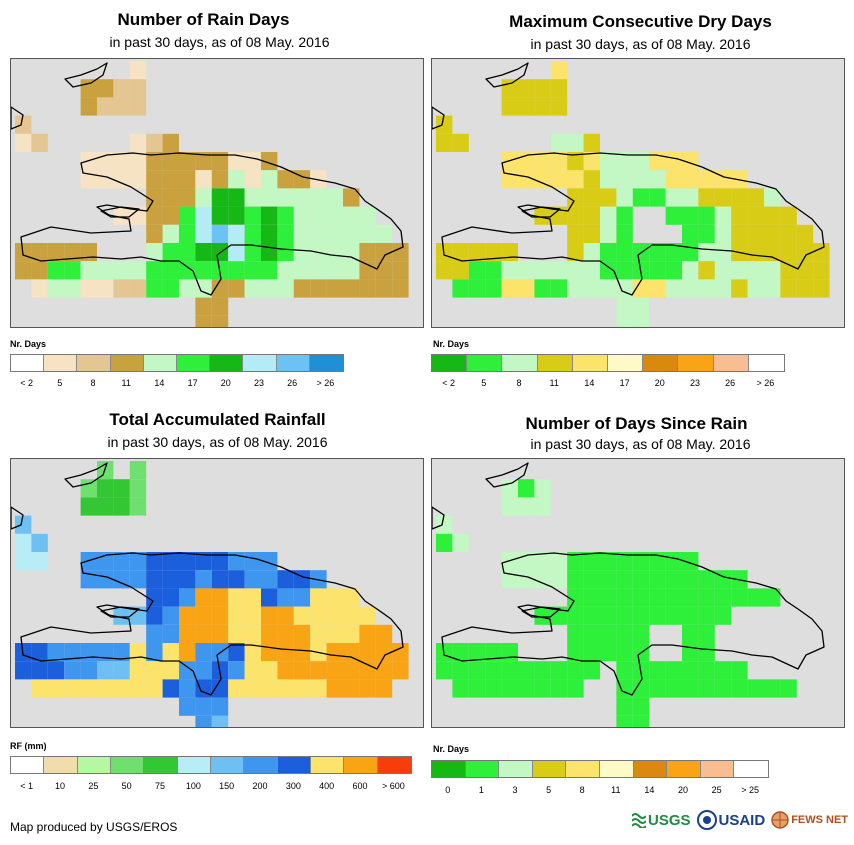 Image resolution: width=854 pixels, height=845 pixels. I want to click on legend-tick-label: 26, so click(730, 383).